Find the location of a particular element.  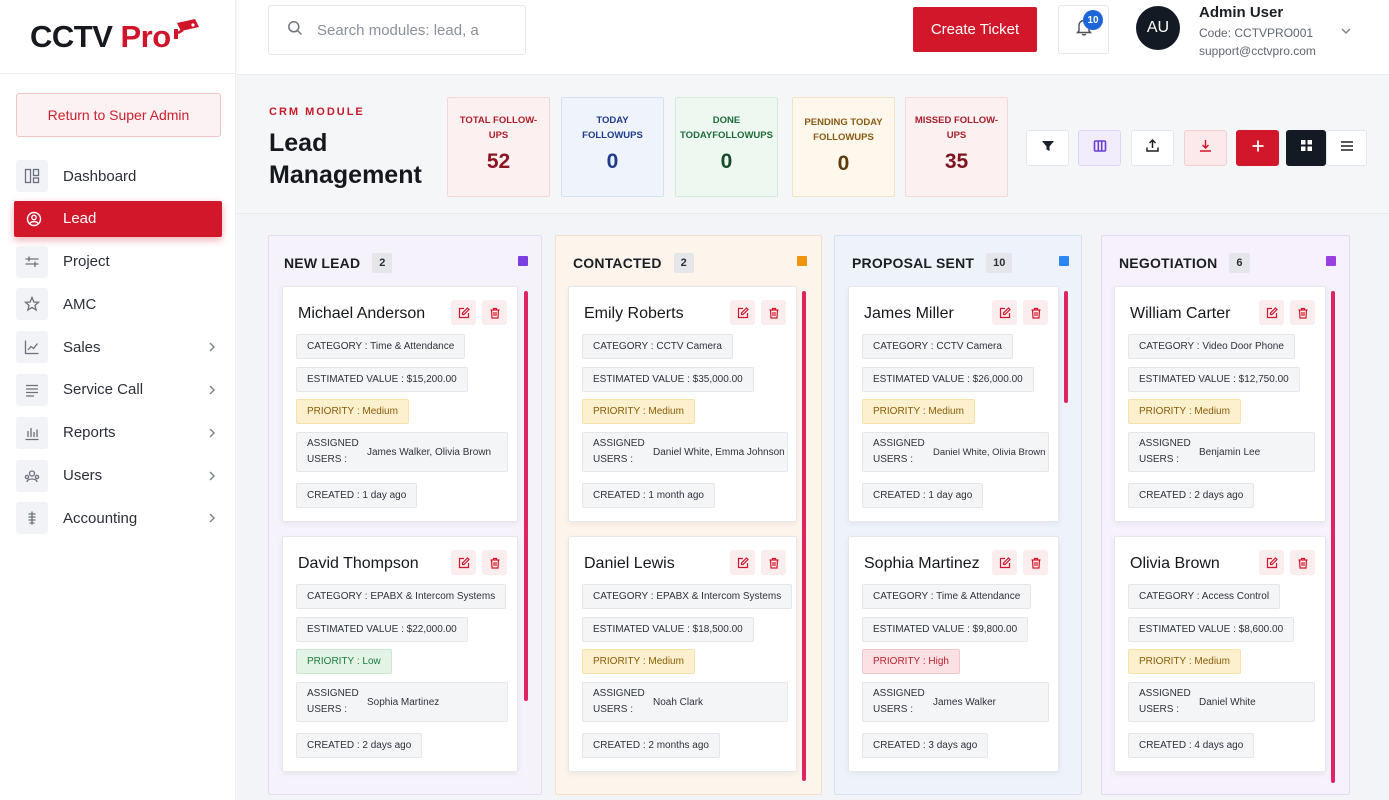

list-view-button is located at coordinates (1346, 148).